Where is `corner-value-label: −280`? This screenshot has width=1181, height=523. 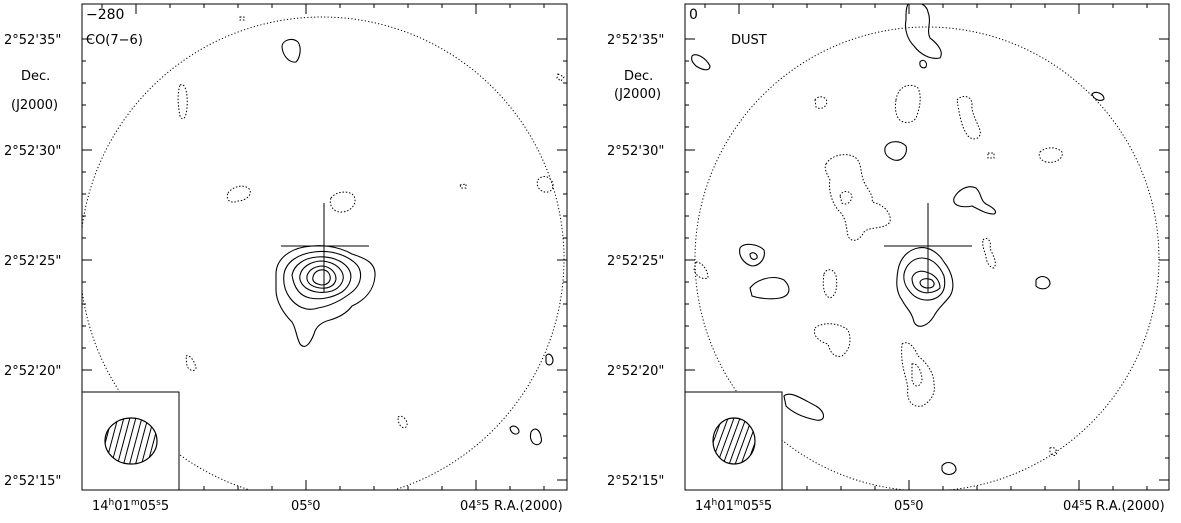
corner-value-label: −280 is located at coordinates (105, 15).